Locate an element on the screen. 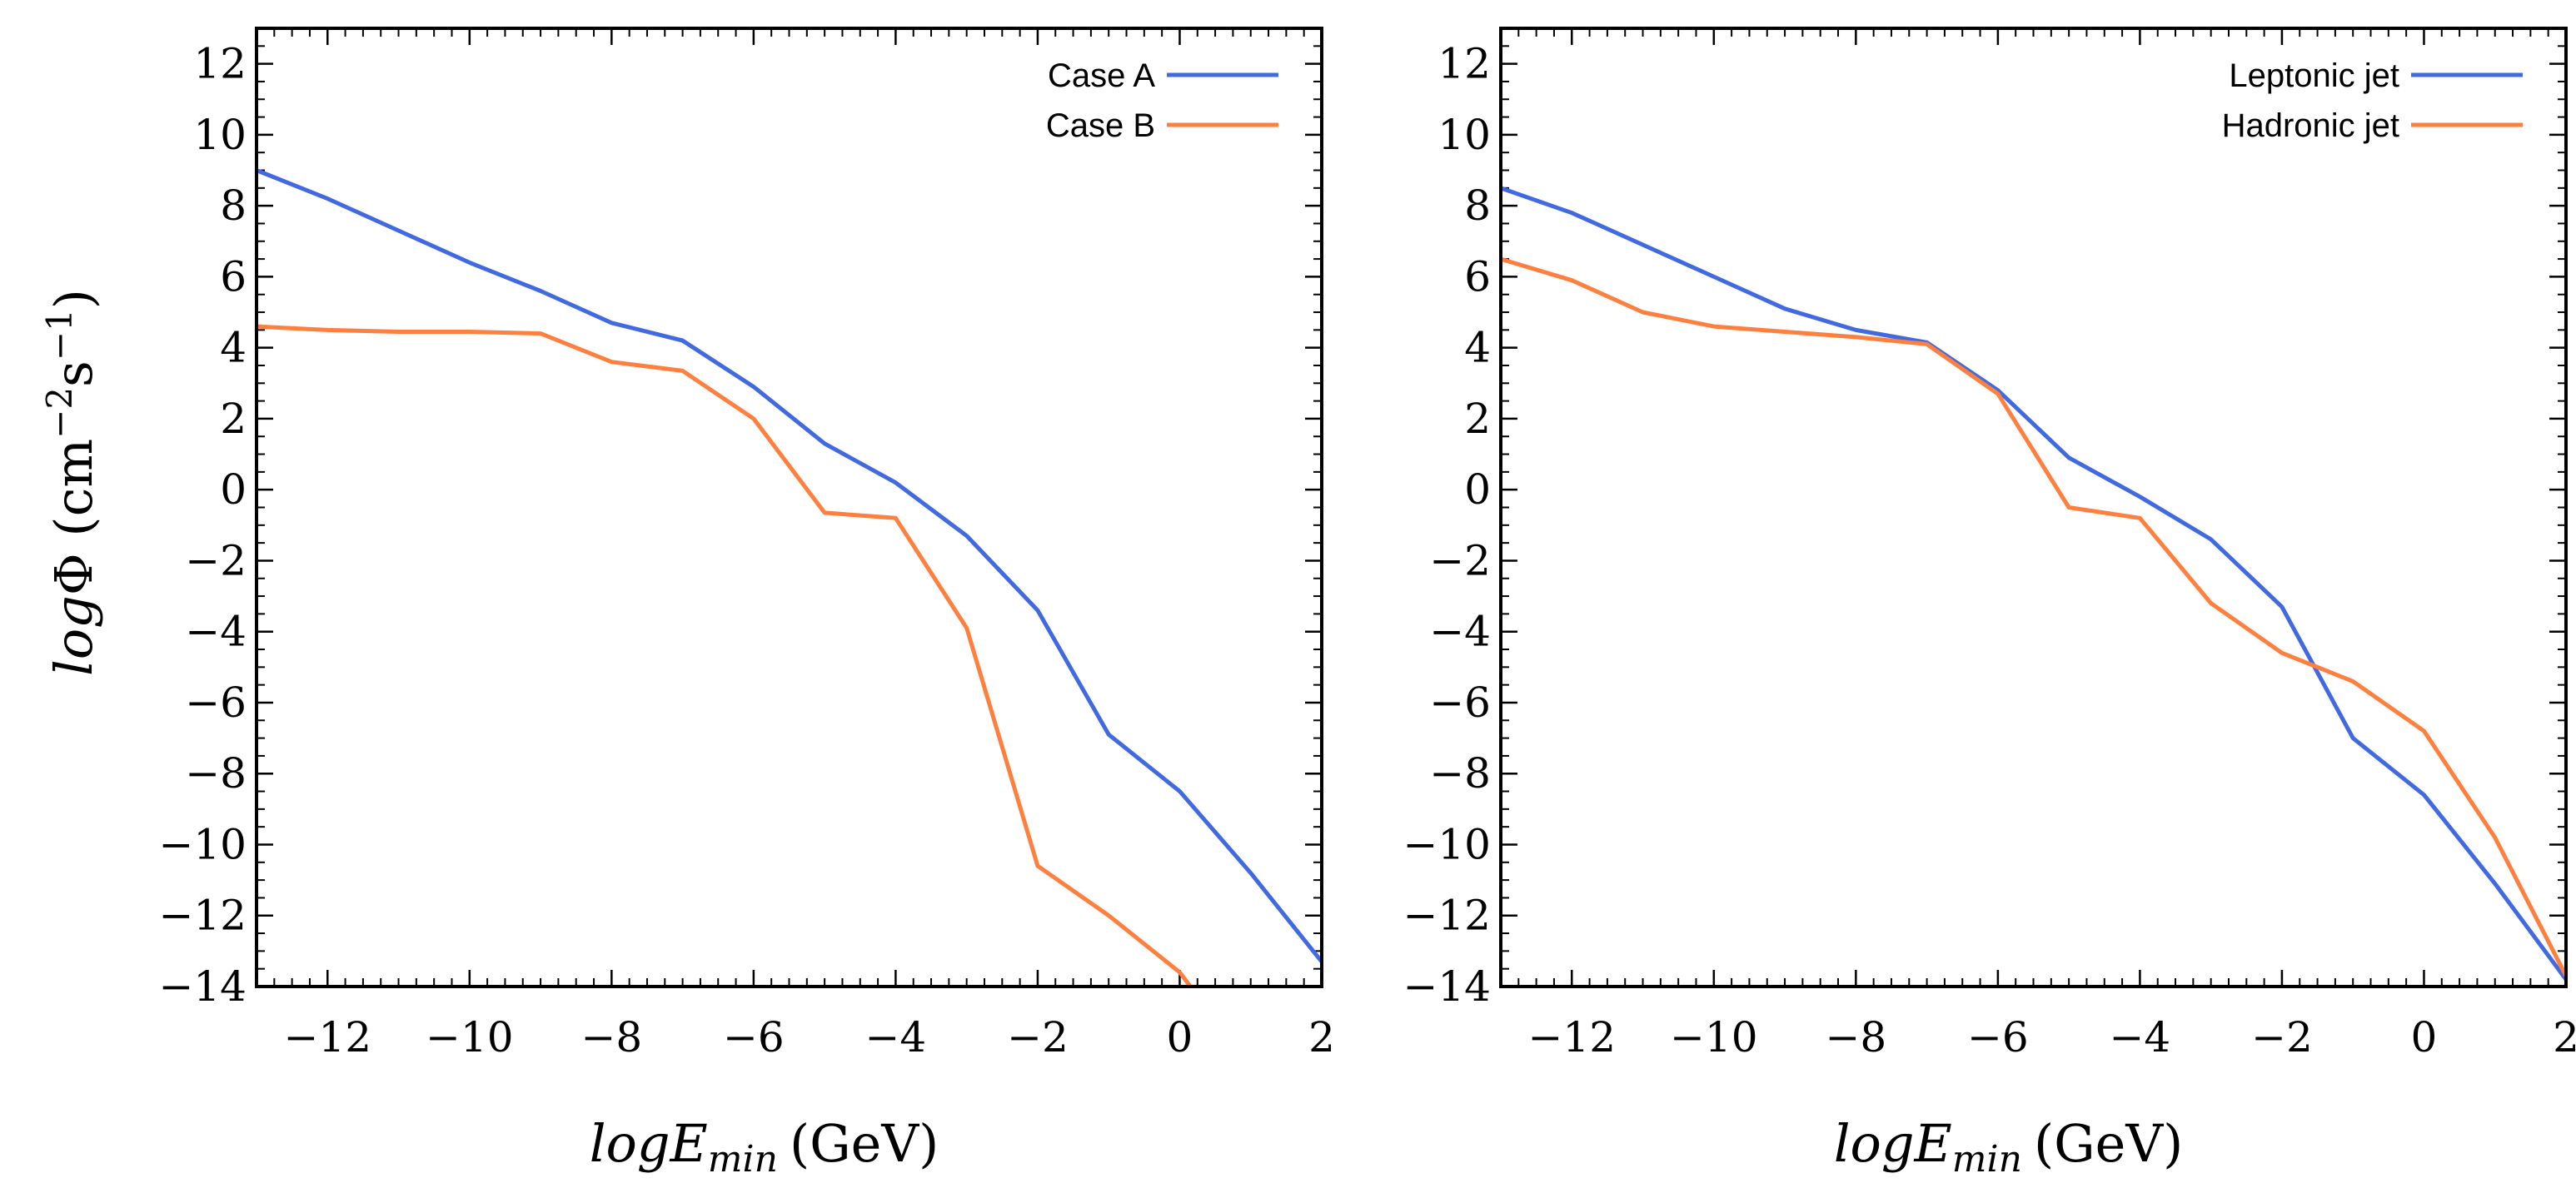 Image resolution: width=2576 pixels, height=1193 pixels. panel-right-legend: Leptonic jet Hadronic jet is located at coordinates (2372, 100).